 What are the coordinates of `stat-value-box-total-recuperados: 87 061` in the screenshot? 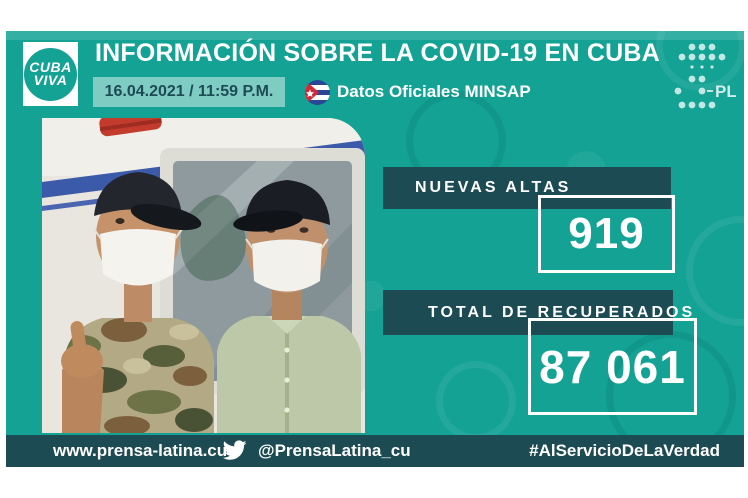 It's located at (612, 366).